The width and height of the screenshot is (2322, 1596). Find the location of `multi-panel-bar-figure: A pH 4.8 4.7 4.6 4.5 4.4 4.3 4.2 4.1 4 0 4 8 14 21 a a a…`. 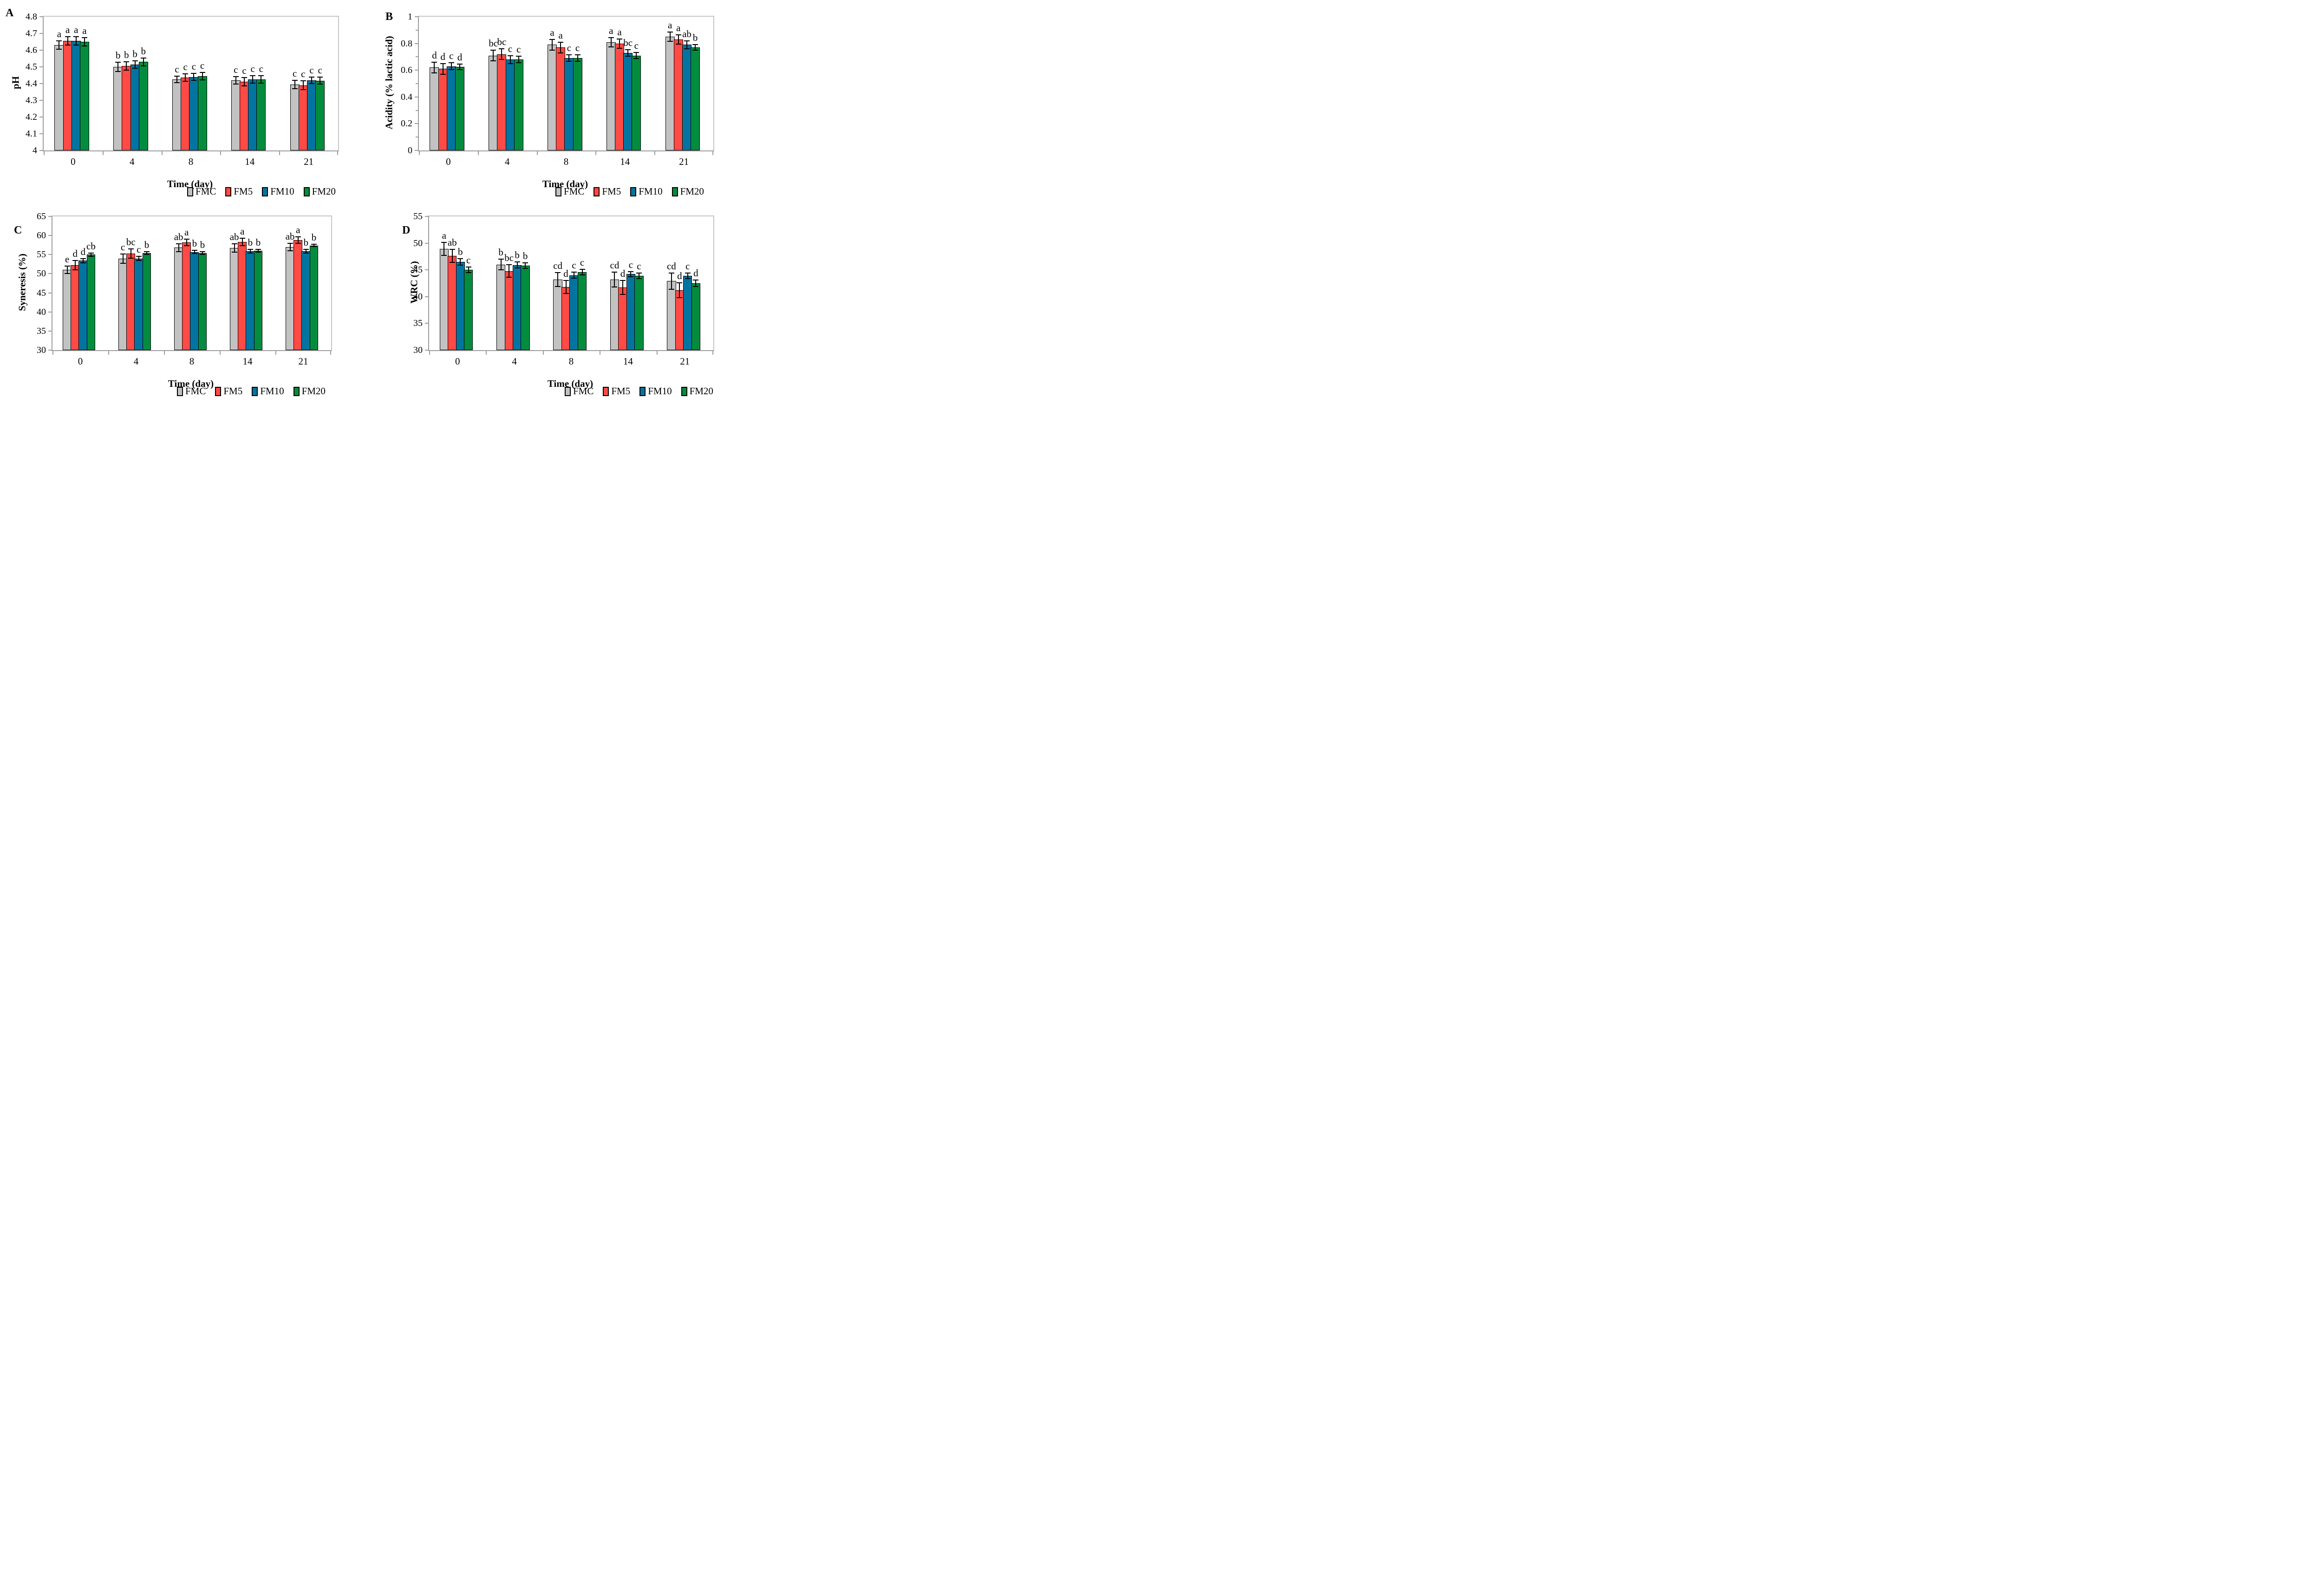

multi-panel-bar-figure: A pH 4.8 4.7 4.6 4.5 4.4 4.3 4.2 4.1 4 0 4 8 14 21 a a a… is located at coordinates (357, 199).